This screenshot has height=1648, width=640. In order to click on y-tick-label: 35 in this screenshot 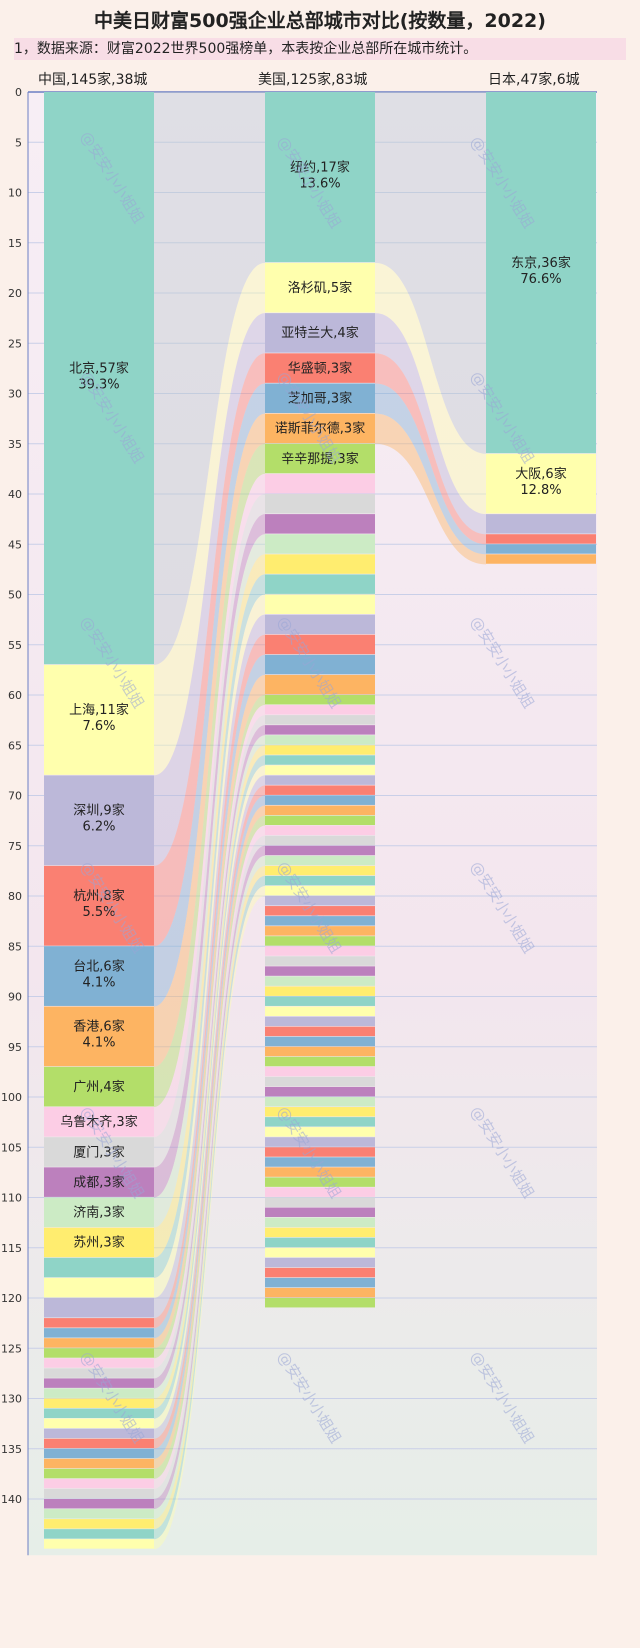, I will do `click(15, 444)`.